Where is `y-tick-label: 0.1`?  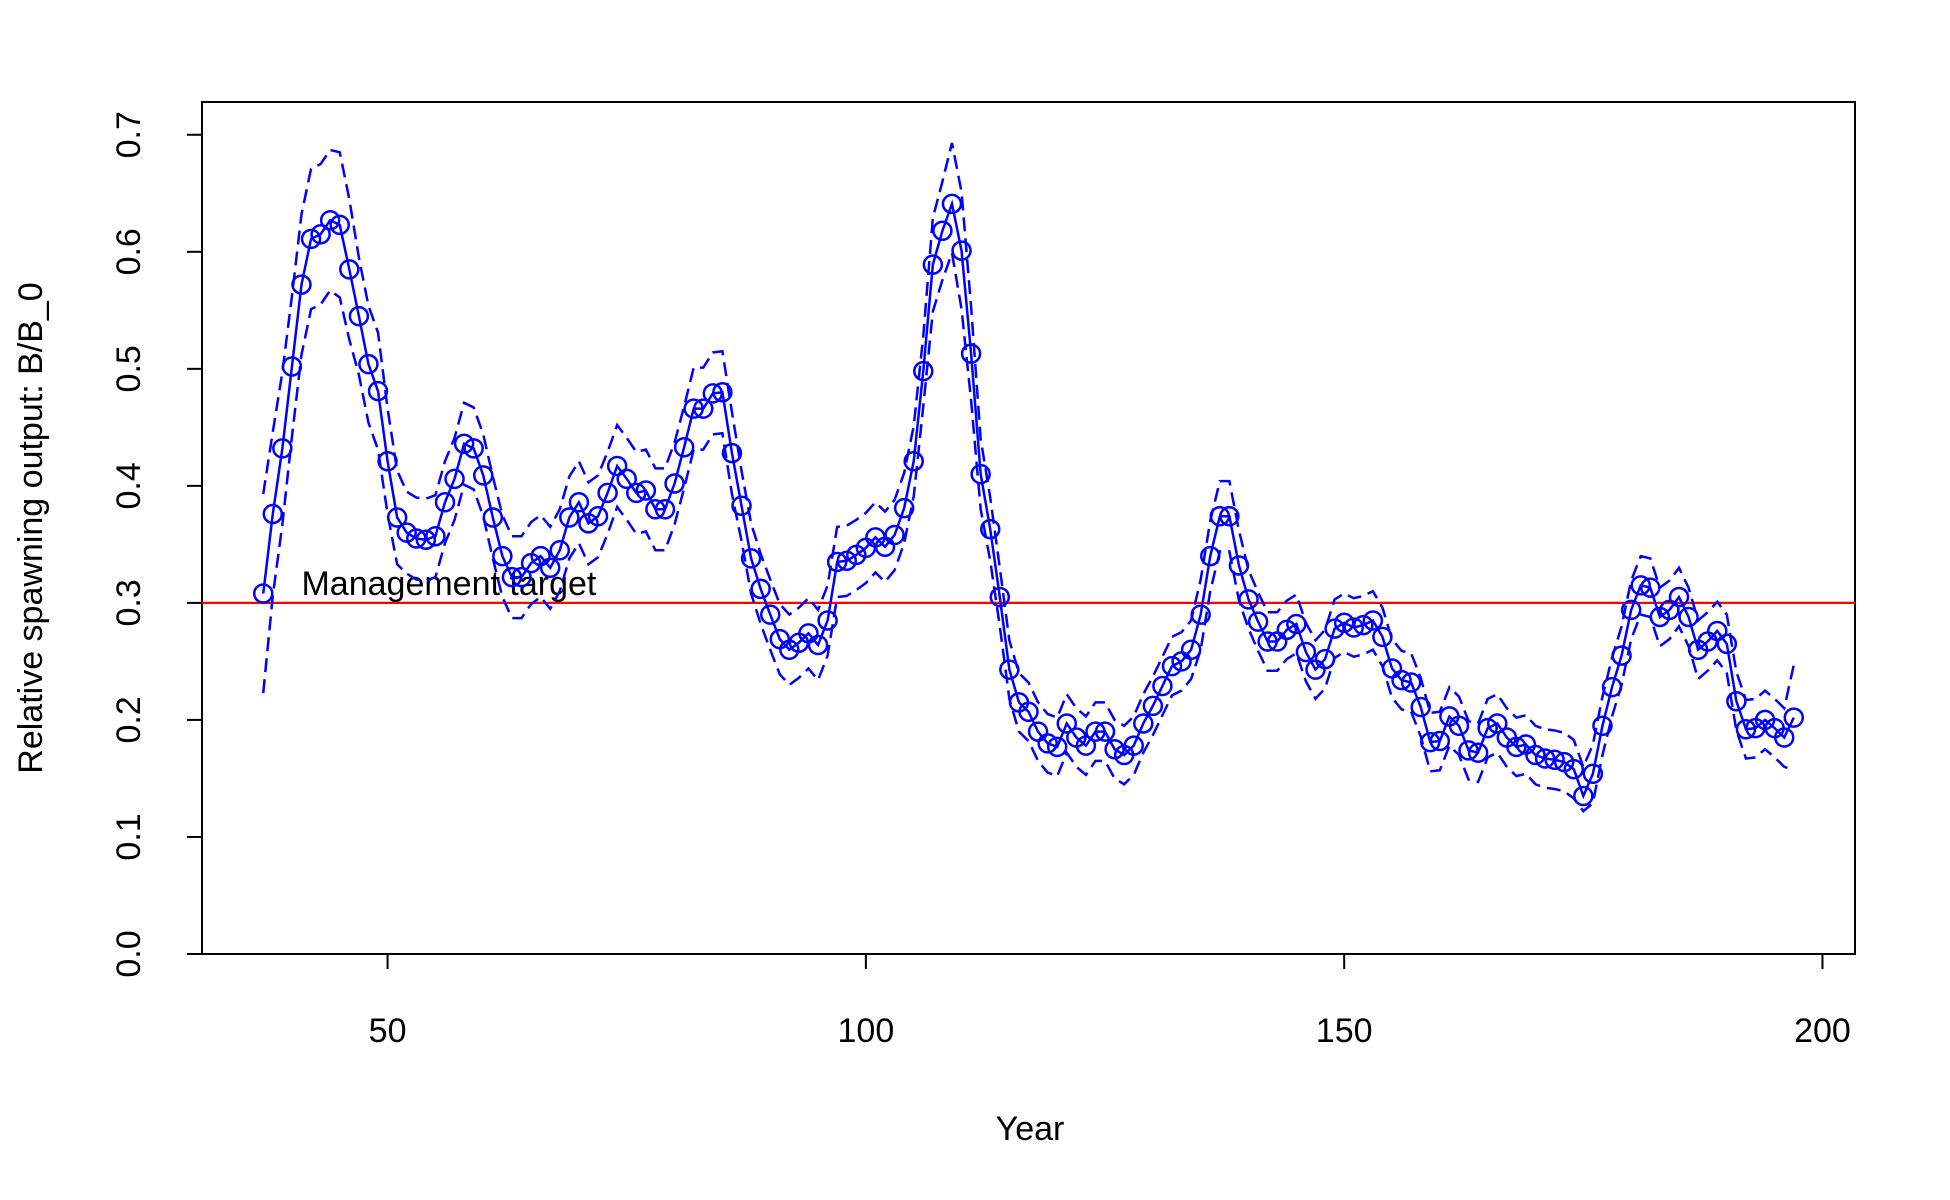 y-tick-label: 0.1 is located at coordinates (129, 836).